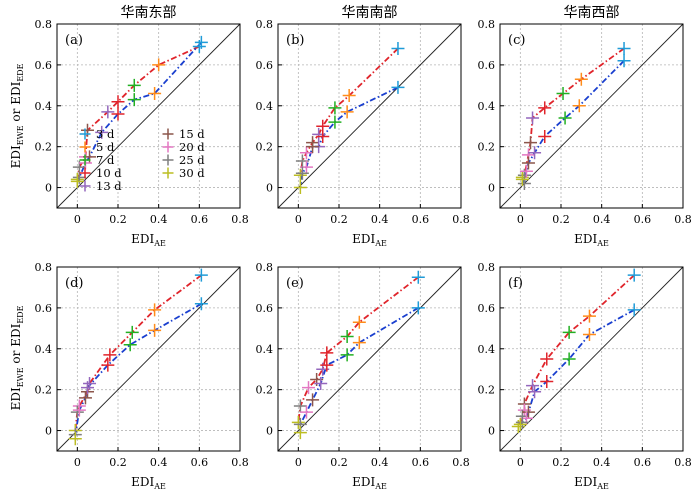 The height and width of the screenshot is (501, 700). What do you see at coordinates (16, 156) in the screenshot?
I see `y-axis-label-main: EDI` at bounding box center [16, 156].